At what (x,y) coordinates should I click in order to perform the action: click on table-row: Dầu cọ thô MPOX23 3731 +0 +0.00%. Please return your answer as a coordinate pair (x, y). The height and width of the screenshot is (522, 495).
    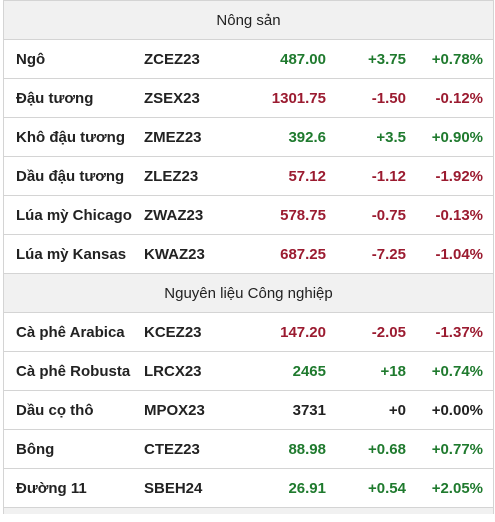
    Looking at the image, I should click on (248, 410).